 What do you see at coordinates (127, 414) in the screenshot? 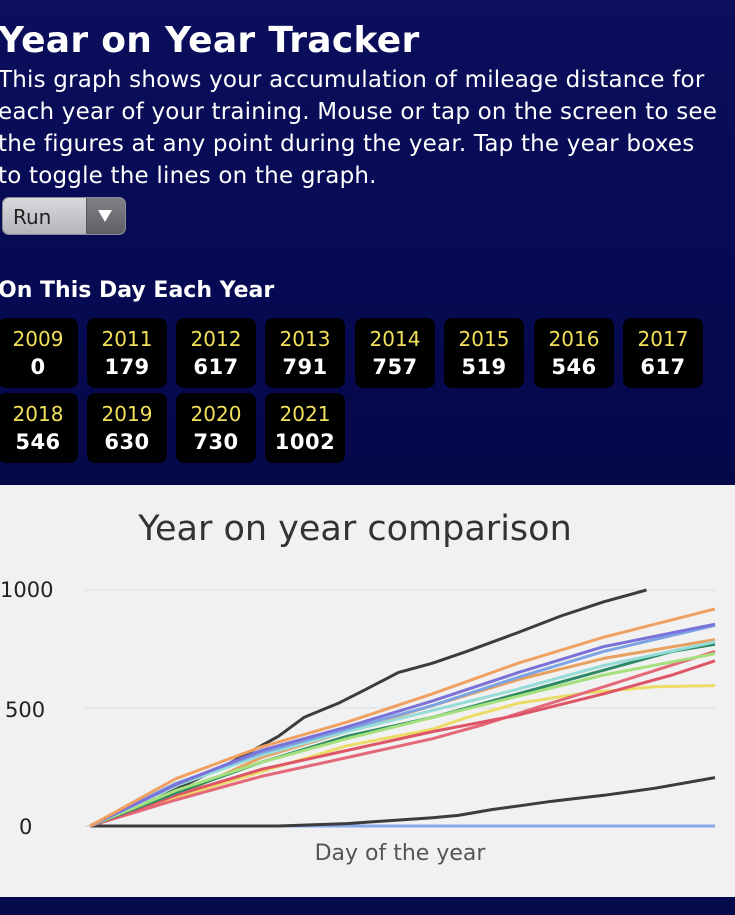
I see `tile-year: 2019` at bounding box center [127, 414].